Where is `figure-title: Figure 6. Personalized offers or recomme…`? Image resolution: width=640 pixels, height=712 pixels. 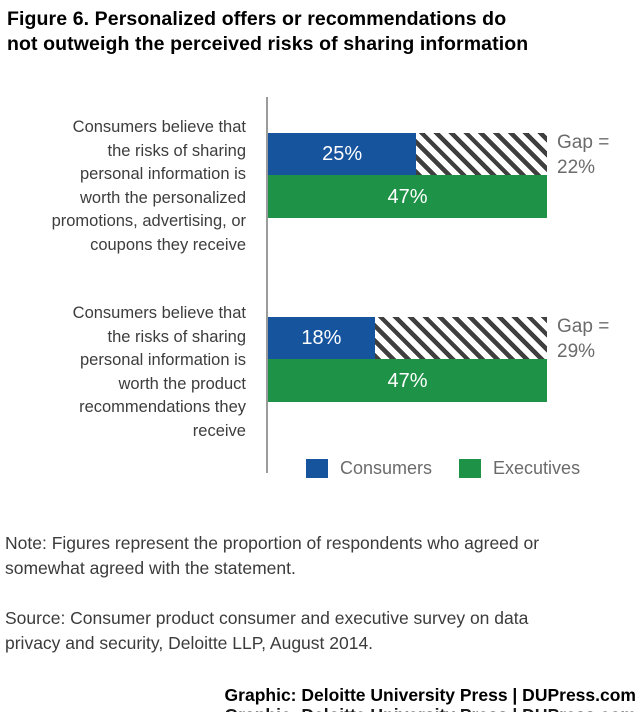 figure-title: Figure 6. Personalized offers or recomme… is located at coordinates (268, 31).